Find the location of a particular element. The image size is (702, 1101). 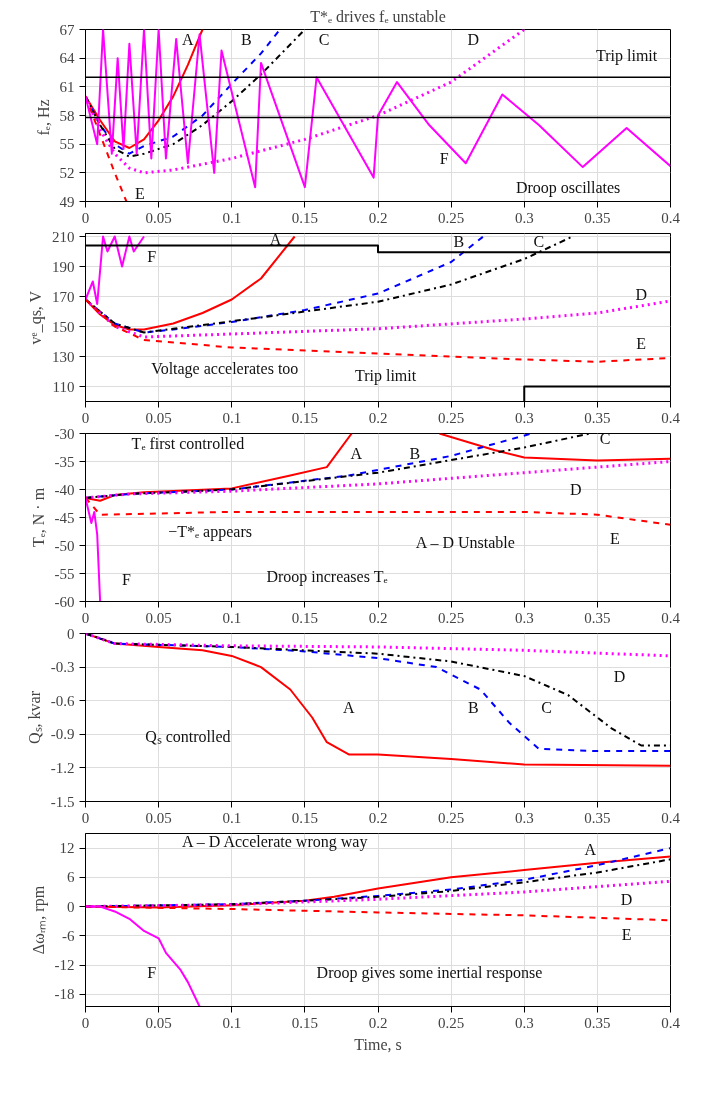

annotation: Droop oscillates is located at coordinates (568, 187).